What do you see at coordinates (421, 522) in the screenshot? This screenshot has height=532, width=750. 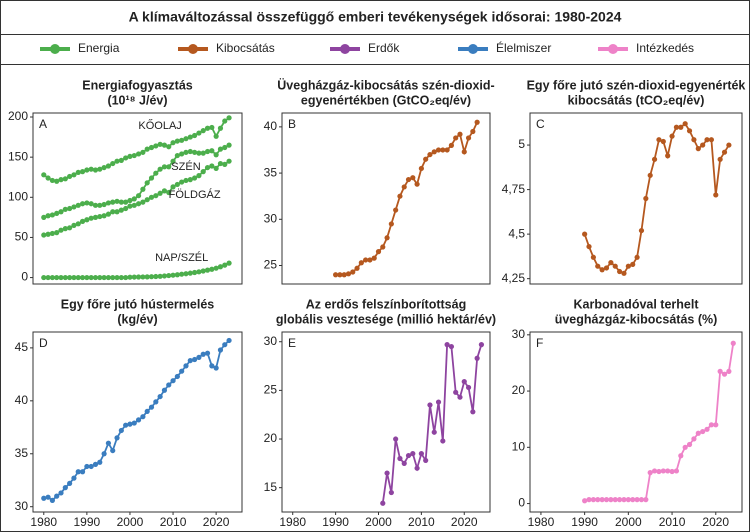 I see `x-tick-label: 2010` at bounding box center [421, 522].